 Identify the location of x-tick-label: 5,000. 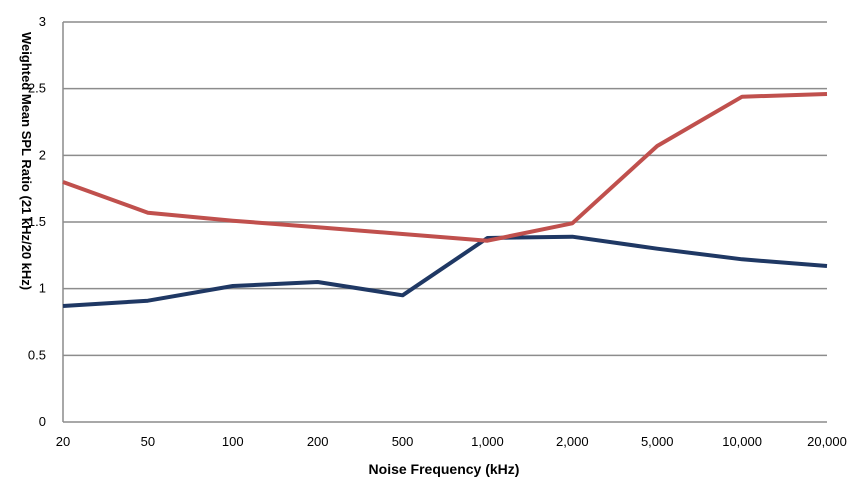
(657, 441).